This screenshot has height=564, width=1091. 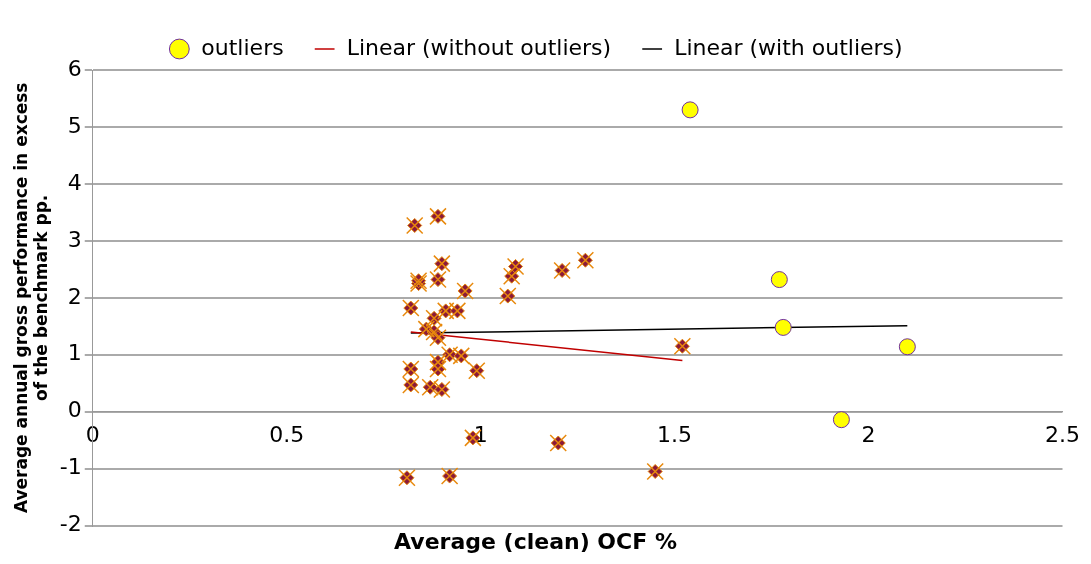 What do you see at coordinates (70, 524) in the screenshot?
I see `y-tick-label: -2` at bounding box center [70, 524].